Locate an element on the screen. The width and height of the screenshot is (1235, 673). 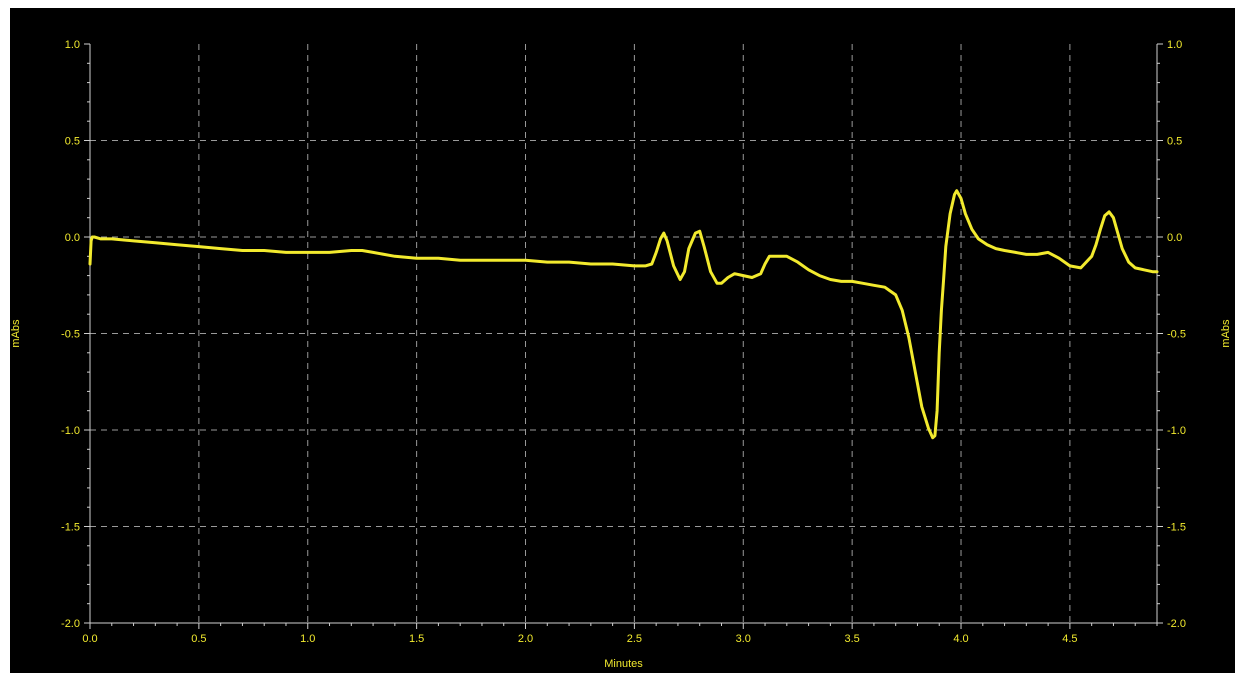
y-tick-label-right: -1.0 is located at coordinates (1176, 431).